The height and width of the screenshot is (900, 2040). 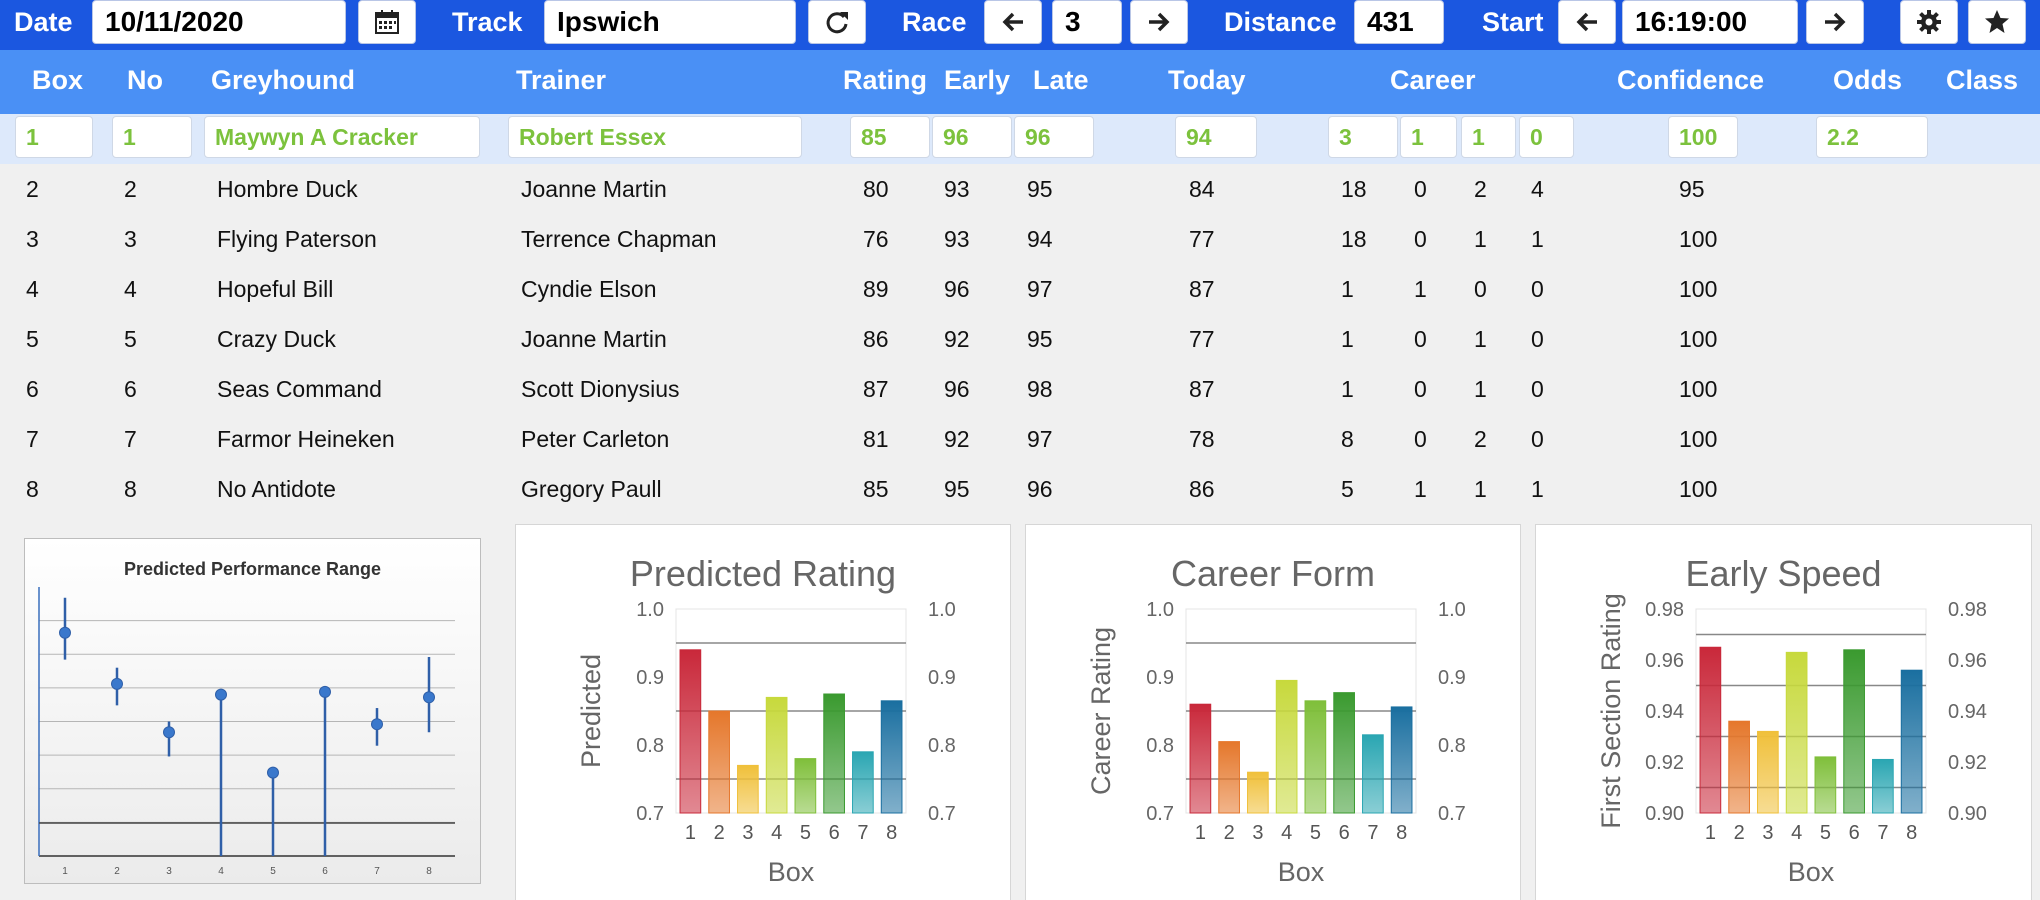 What do you see at coordinates (670, 22) in the screenshot?
I see `track-input: Ipswich` at bounding box center [670, 22].